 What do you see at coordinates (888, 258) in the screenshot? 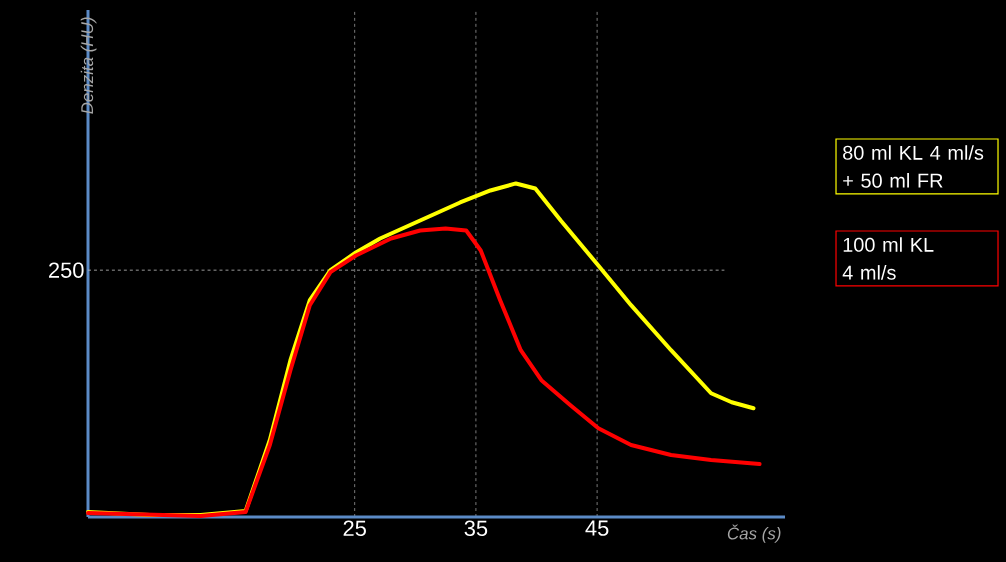
I see `text: 100 ml KL 4 ml/s` at bounding box center [888, 258].